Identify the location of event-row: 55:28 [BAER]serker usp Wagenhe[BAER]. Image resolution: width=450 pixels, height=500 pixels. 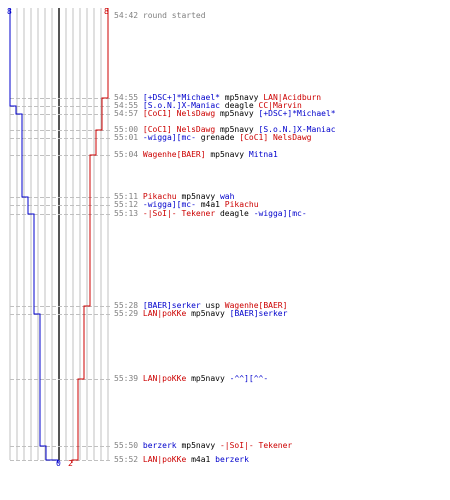
(200, 306).